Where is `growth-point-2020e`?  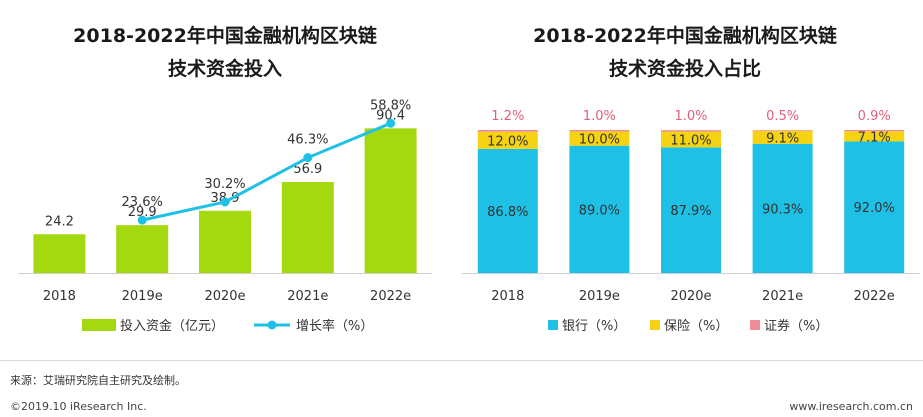
growth-point-2020e is located at coordinates (225, 202).